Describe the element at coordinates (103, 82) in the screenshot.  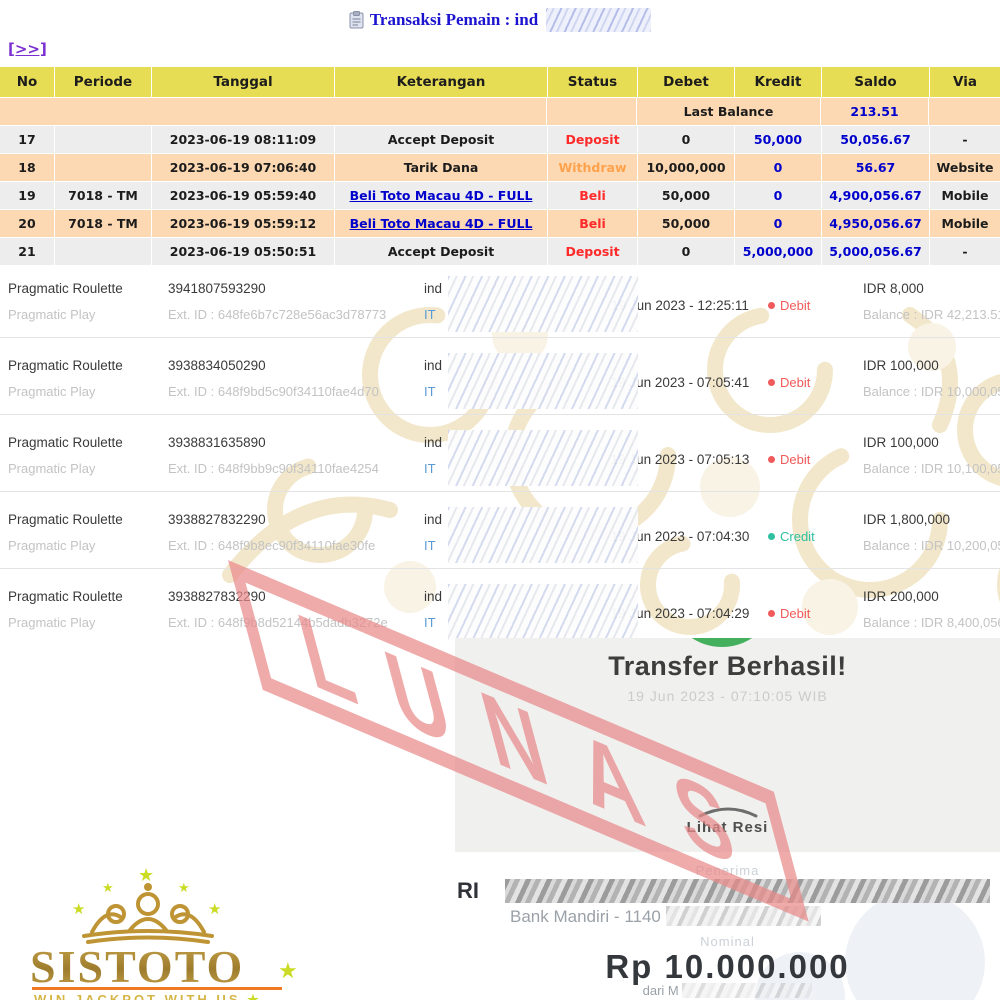
I see `col-header-periode: Periode` at that location.